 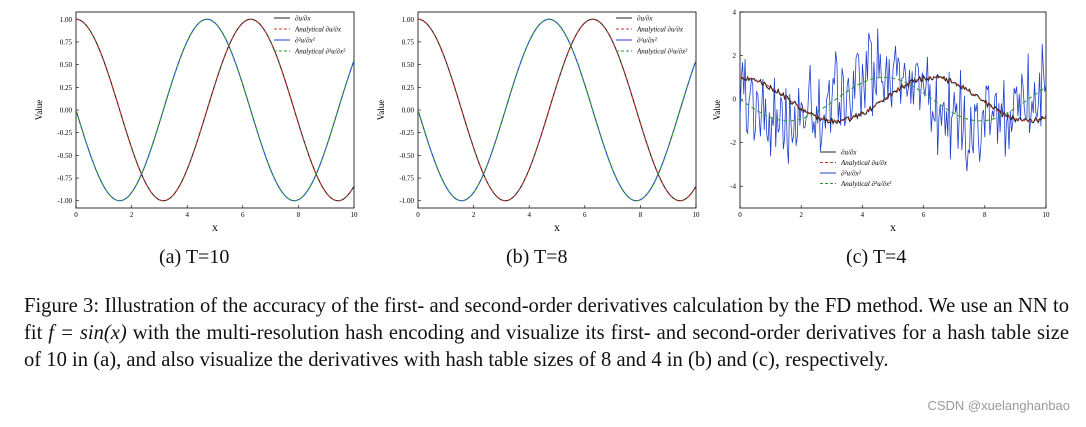 What do you see at coordinates (733, 187) in the screenshot?
I see `y-tick-label: -4` at bounding box center [733, 187].